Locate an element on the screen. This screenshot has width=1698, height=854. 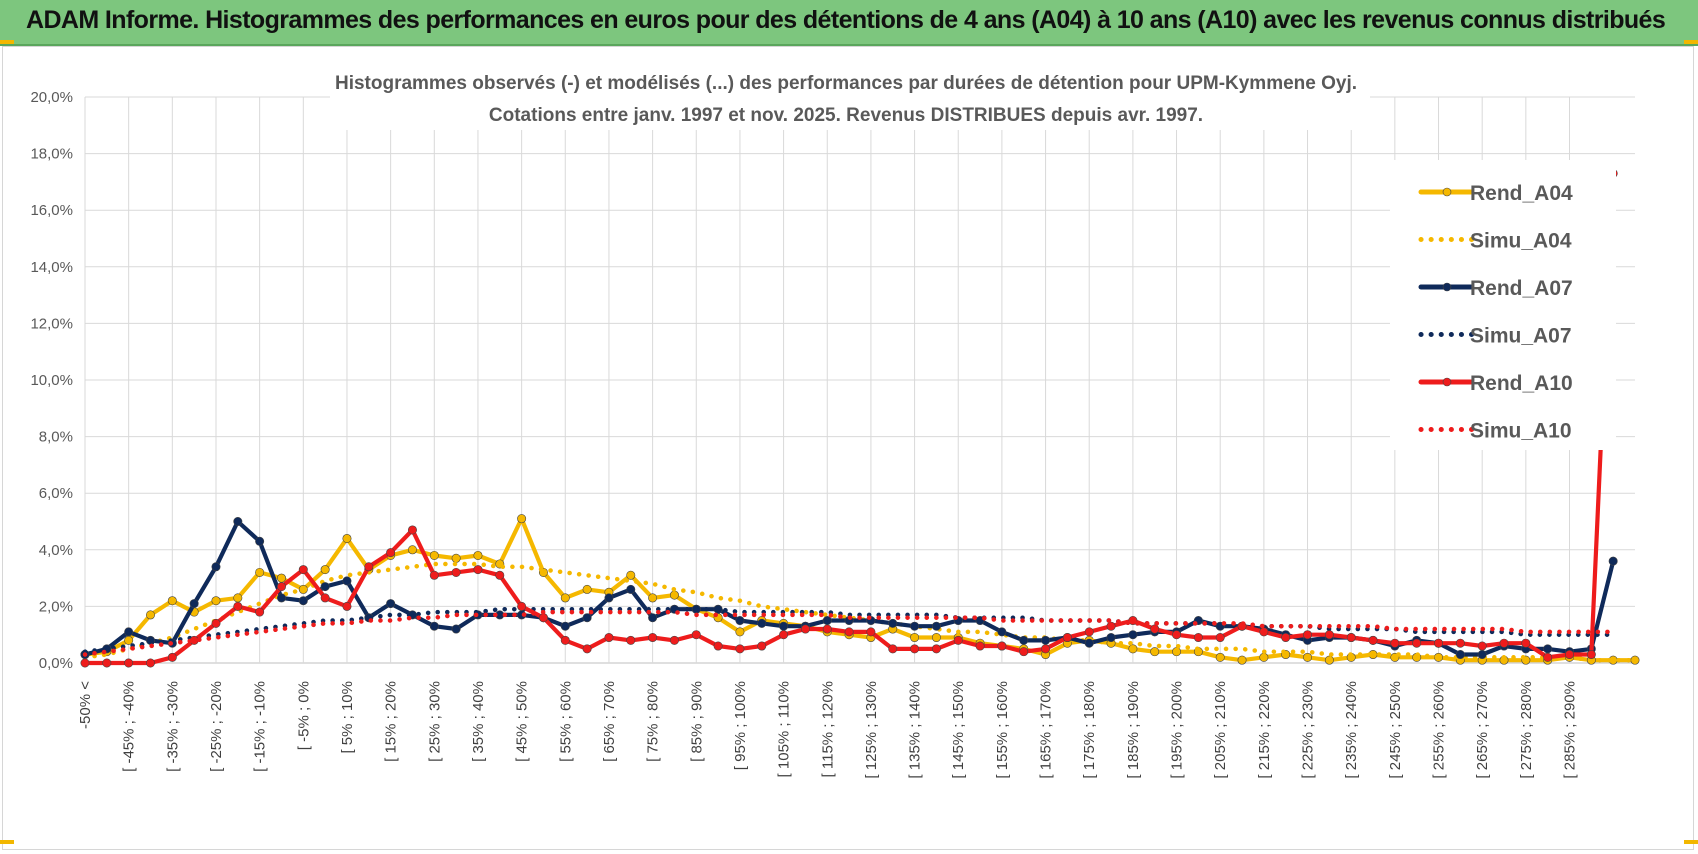
y-tick-label: 4,0% is located at coordinates (56, 550).